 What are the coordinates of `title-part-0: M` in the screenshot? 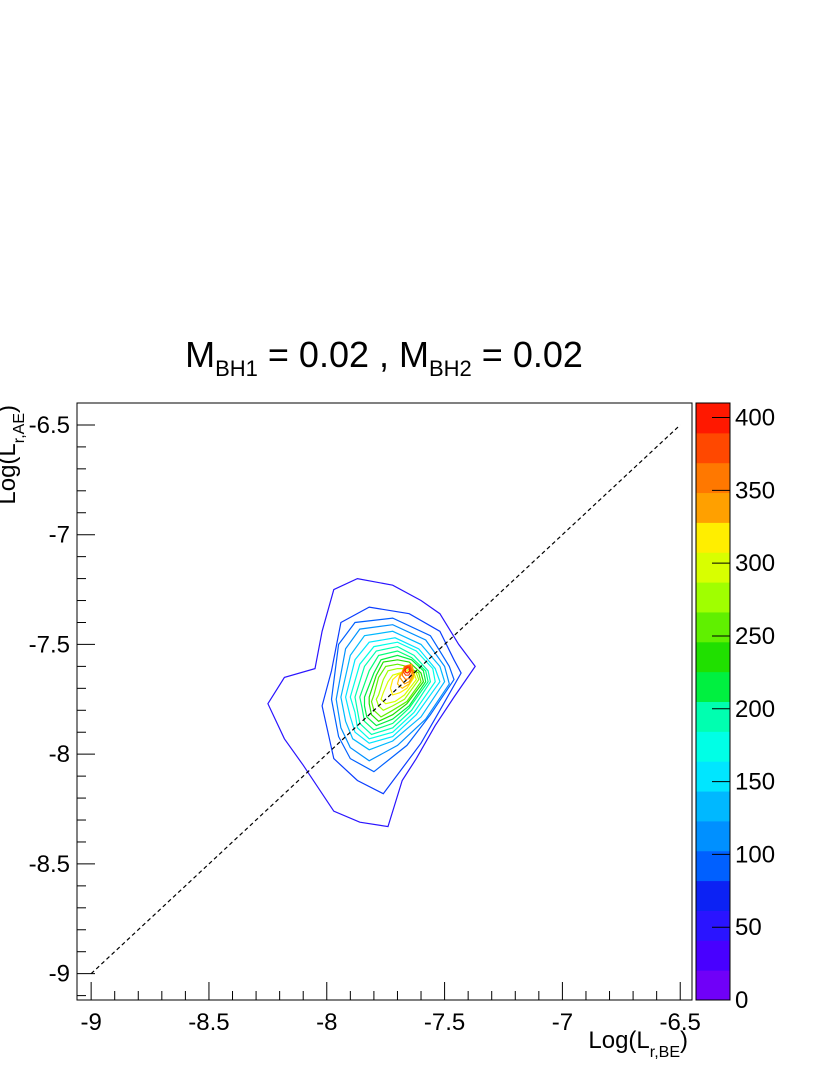 It's located at (200, 354).